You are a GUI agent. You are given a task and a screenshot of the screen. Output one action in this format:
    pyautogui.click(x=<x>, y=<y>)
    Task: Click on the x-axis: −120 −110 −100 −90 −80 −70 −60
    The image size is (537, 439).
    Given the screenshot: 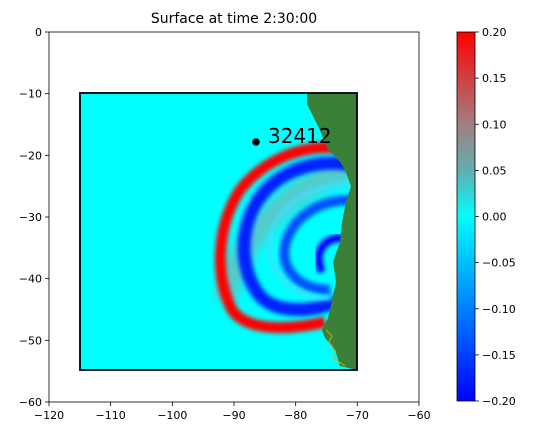 What is the action you would take?
    pyautogui.click(x=232, y=412)
    